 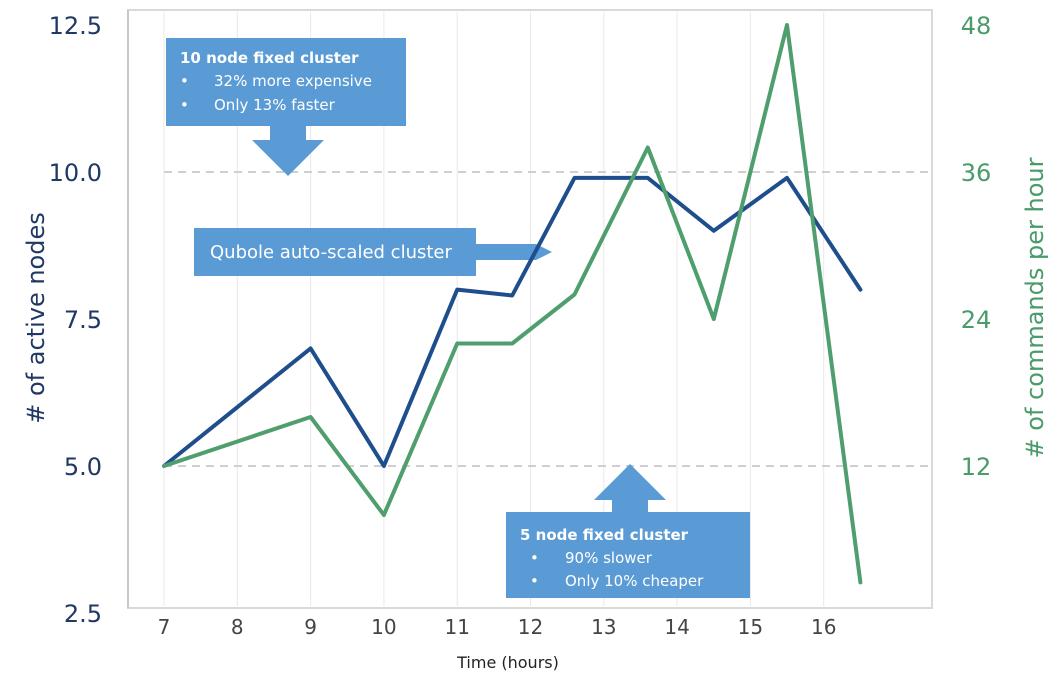 I want to click on left-tick-label: 10.0, so click(x=75, y=173).